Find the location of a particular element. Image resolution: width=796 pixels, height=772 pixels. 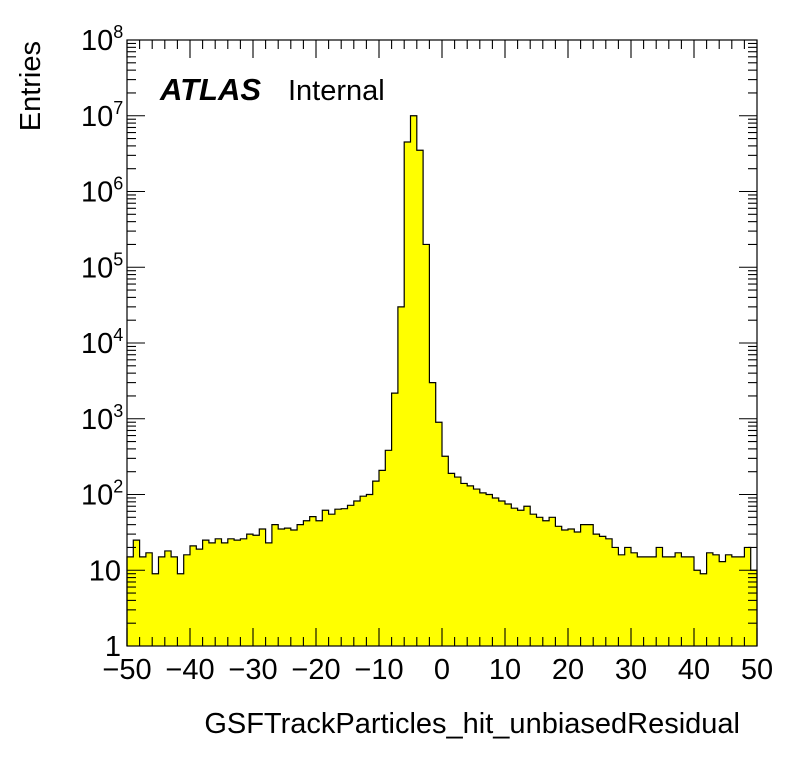

x-tick-label: −30 is located at coordinates (252, 670).